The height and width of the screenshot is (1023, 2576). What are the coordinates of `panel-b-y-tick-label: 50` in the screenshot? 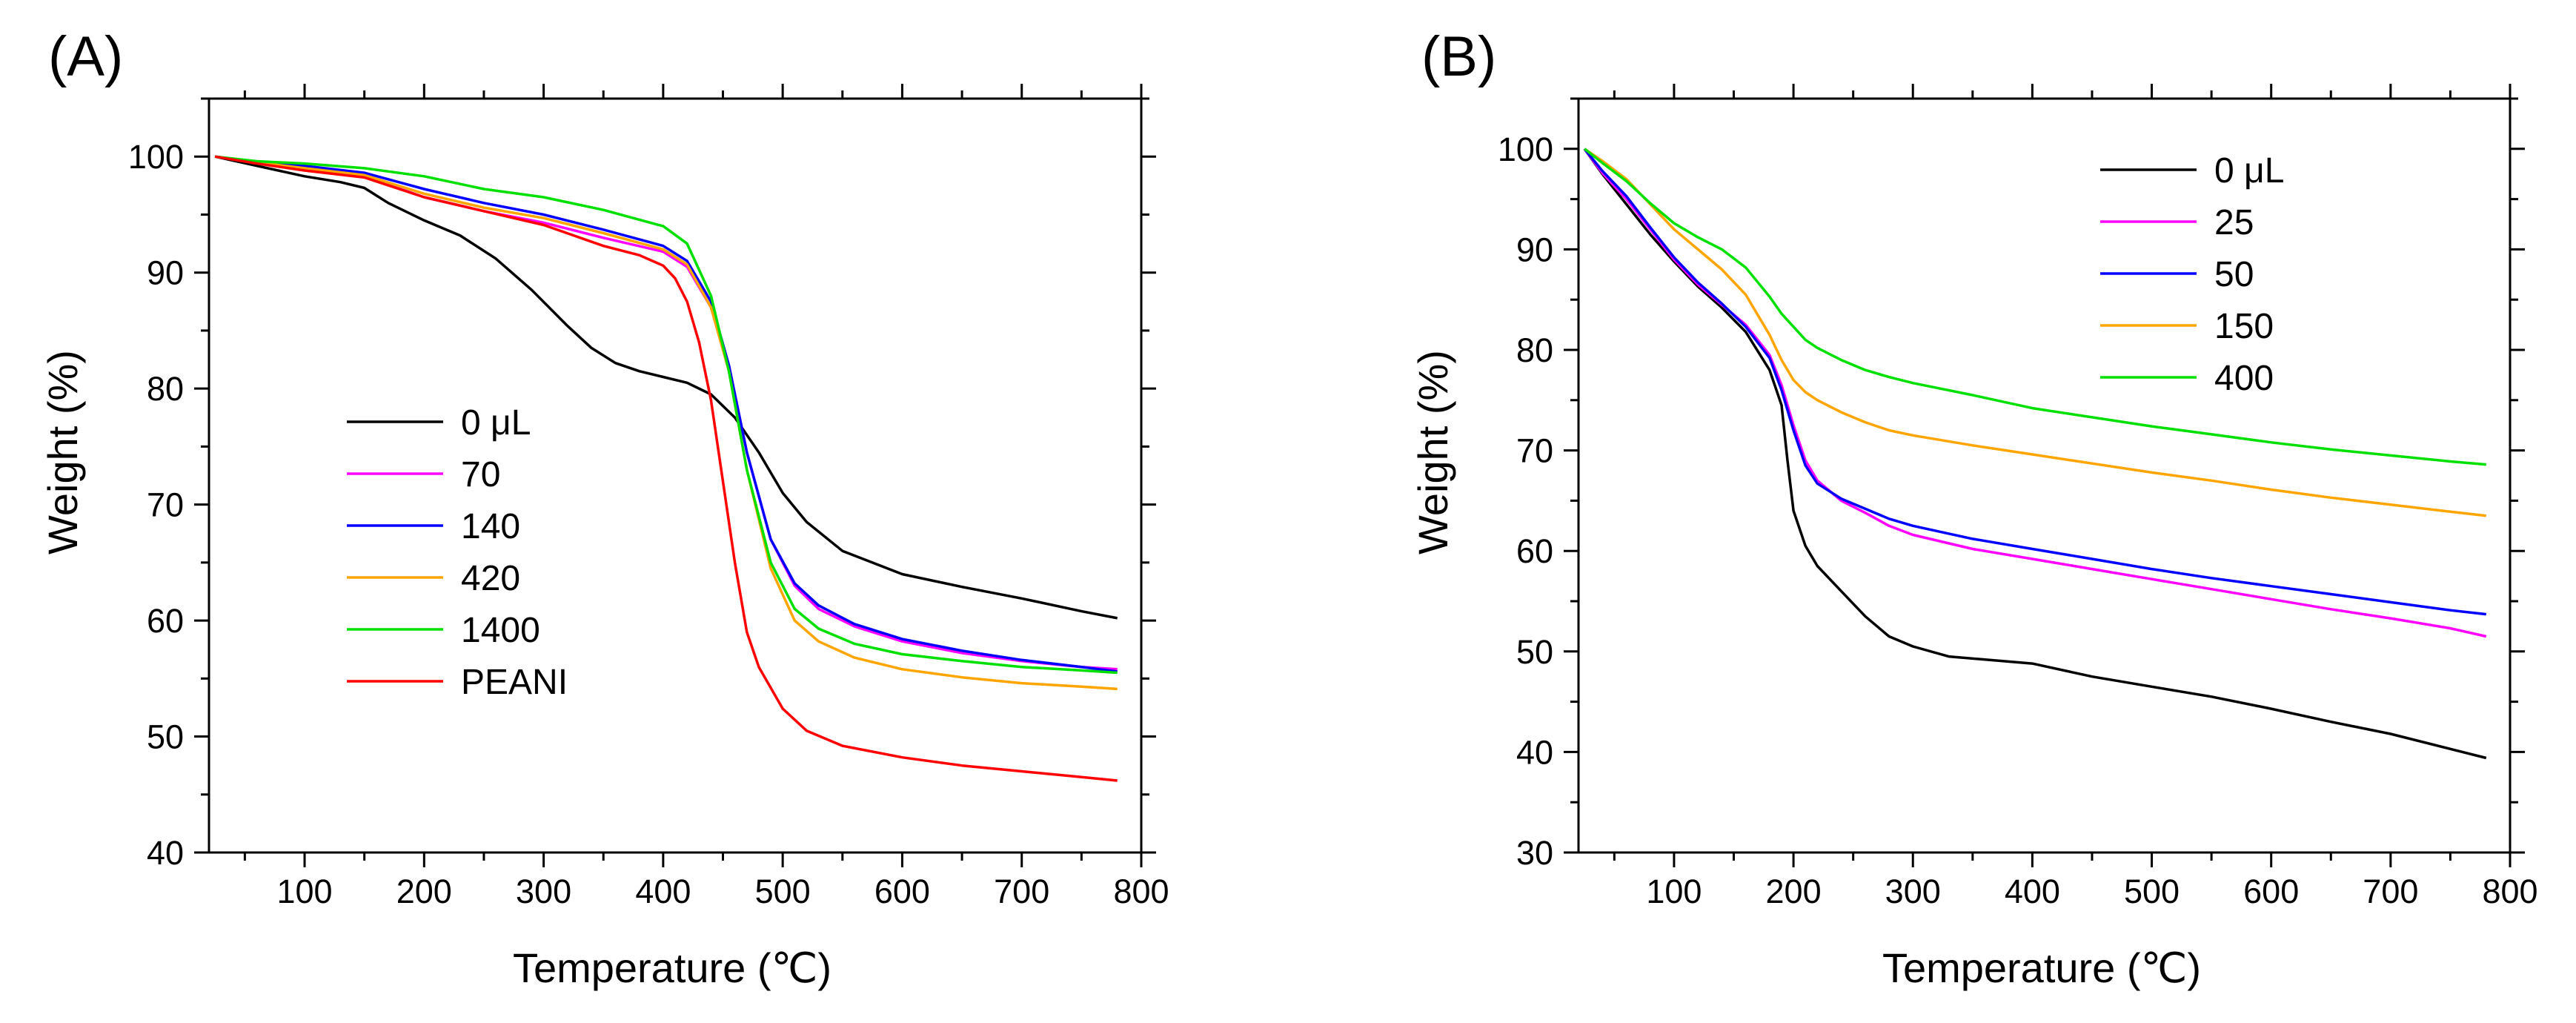 It's located at (1534, 652).